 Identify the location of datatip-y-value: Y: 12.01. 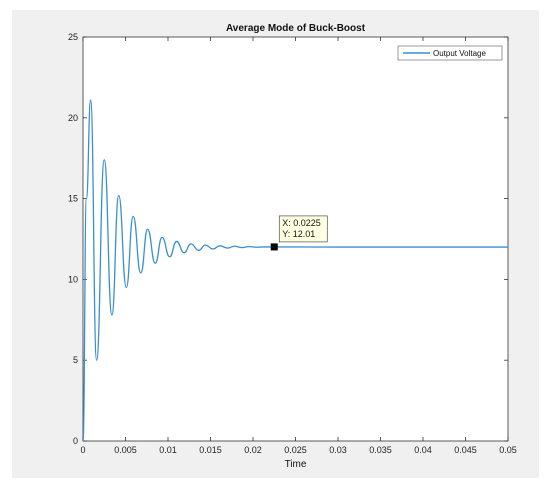
(298, 234).